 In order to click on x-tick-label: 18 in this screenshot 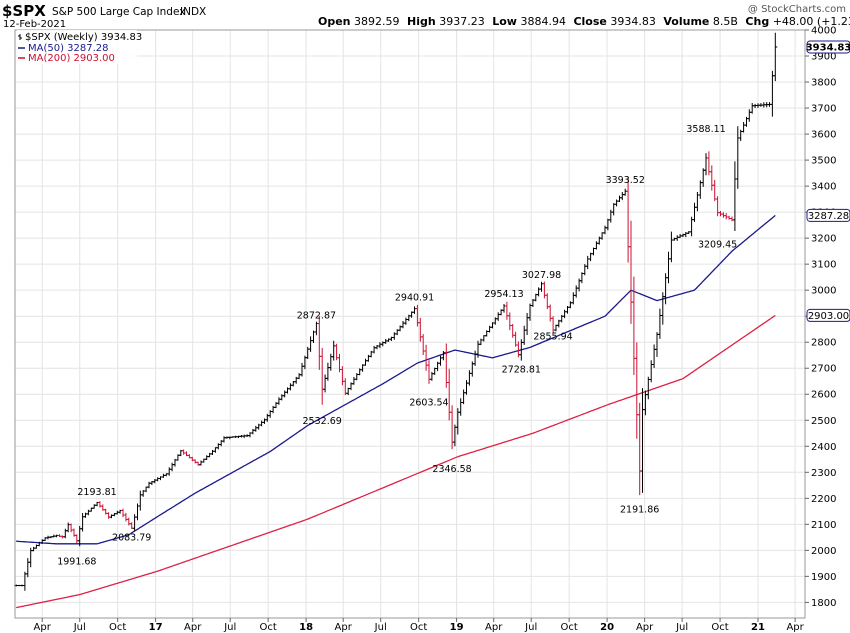, I will do `click(306, 627)`.